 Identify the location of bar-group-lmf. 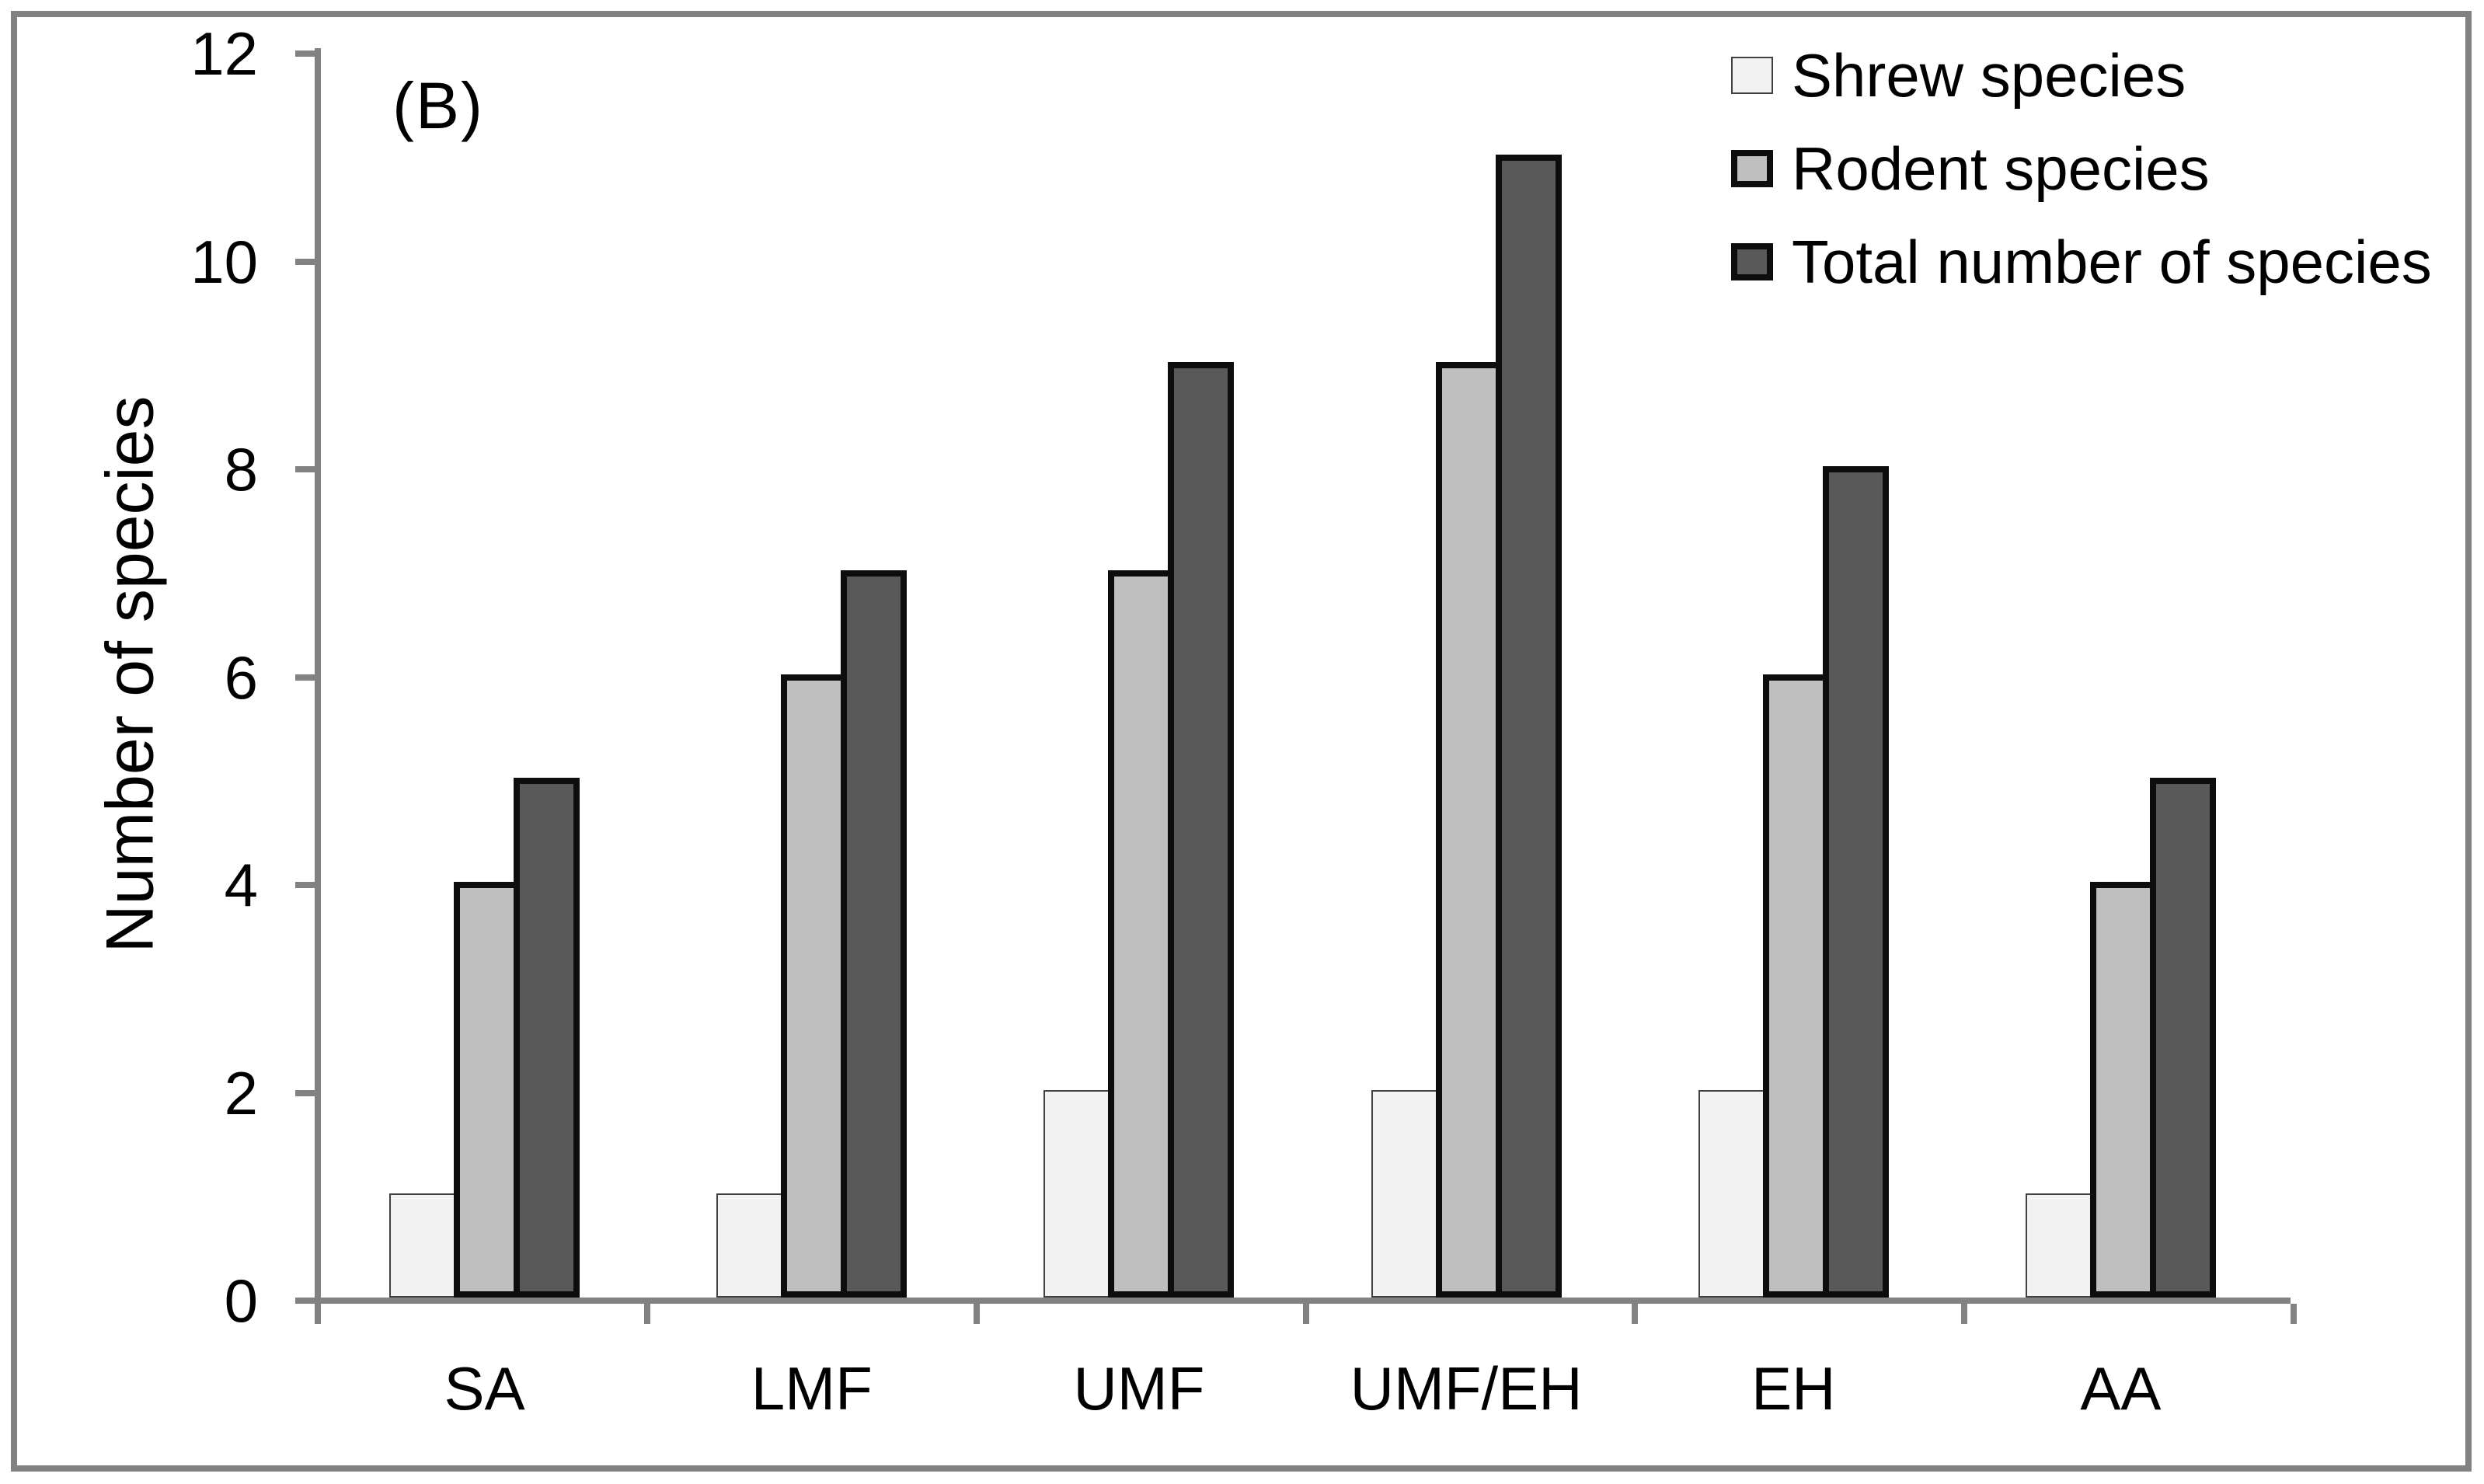
(811, 674).